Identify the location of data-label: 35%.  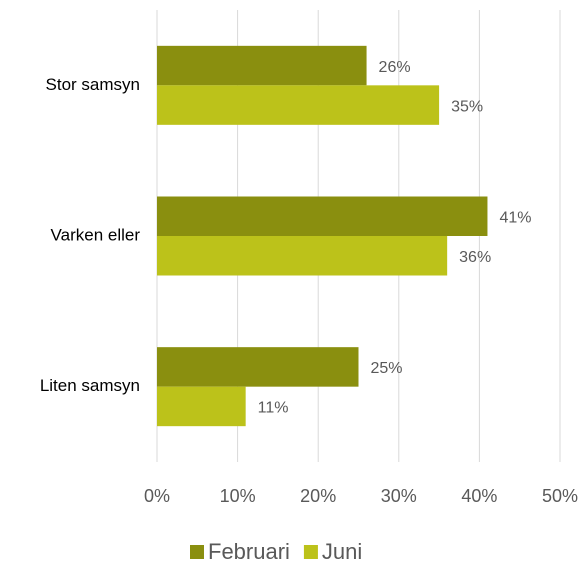
(467, 106).